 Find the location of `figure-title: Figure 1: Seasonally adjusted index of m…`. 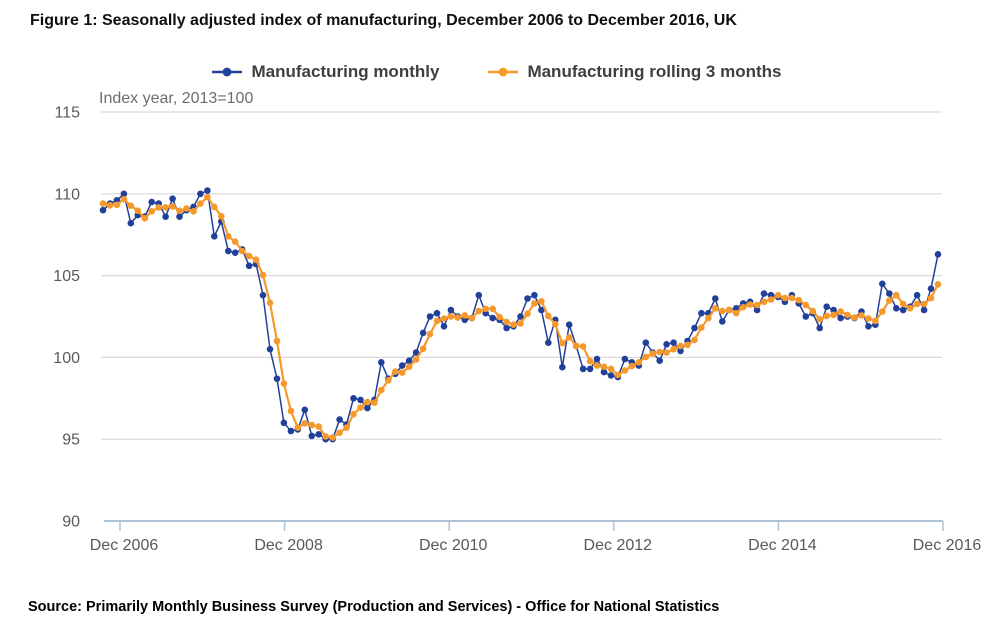

figure-title: Figure 1: Seasonally adjusted index of m… is located at coordinates (383, 20).